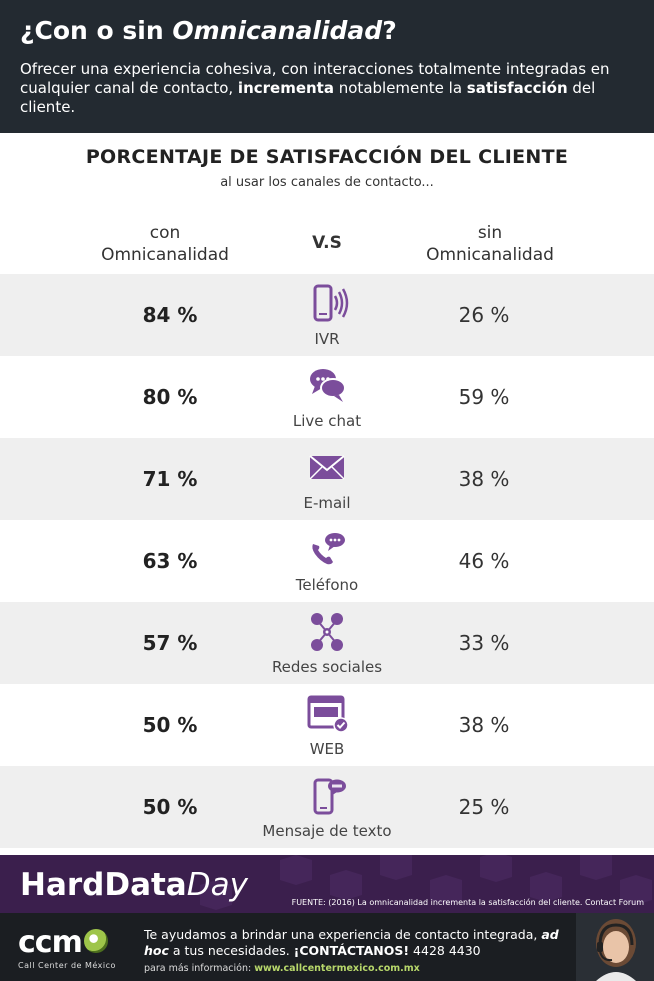 This screenshot has width=654, height=981. What do you see at coordinates (285, 88) in the screenshot?
I see `desc-bold-1: incrementa` at bounding box center [285, 88].